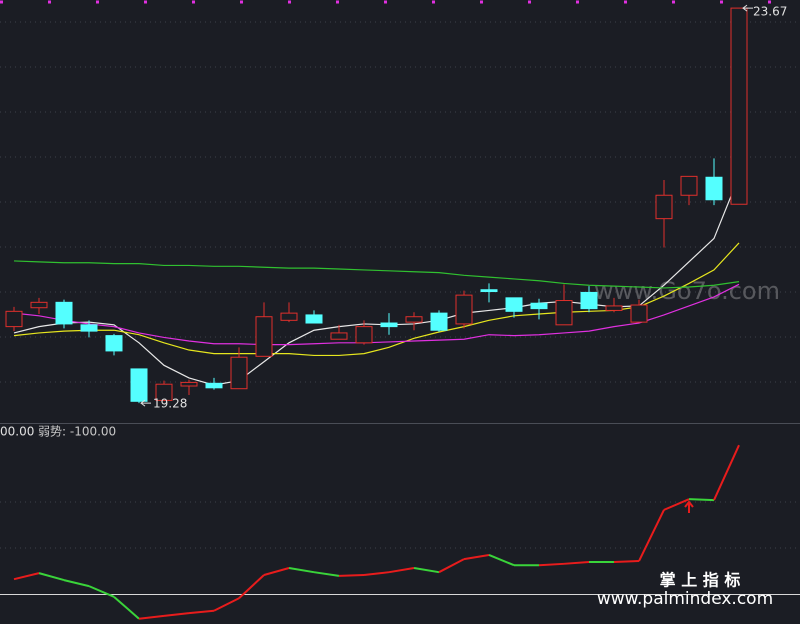 Image resolution: width=800 pixels, height=624 pixels. Describe the element at coordinates (689, 506) in the screenshot. I see `signal-arrow` at that location.